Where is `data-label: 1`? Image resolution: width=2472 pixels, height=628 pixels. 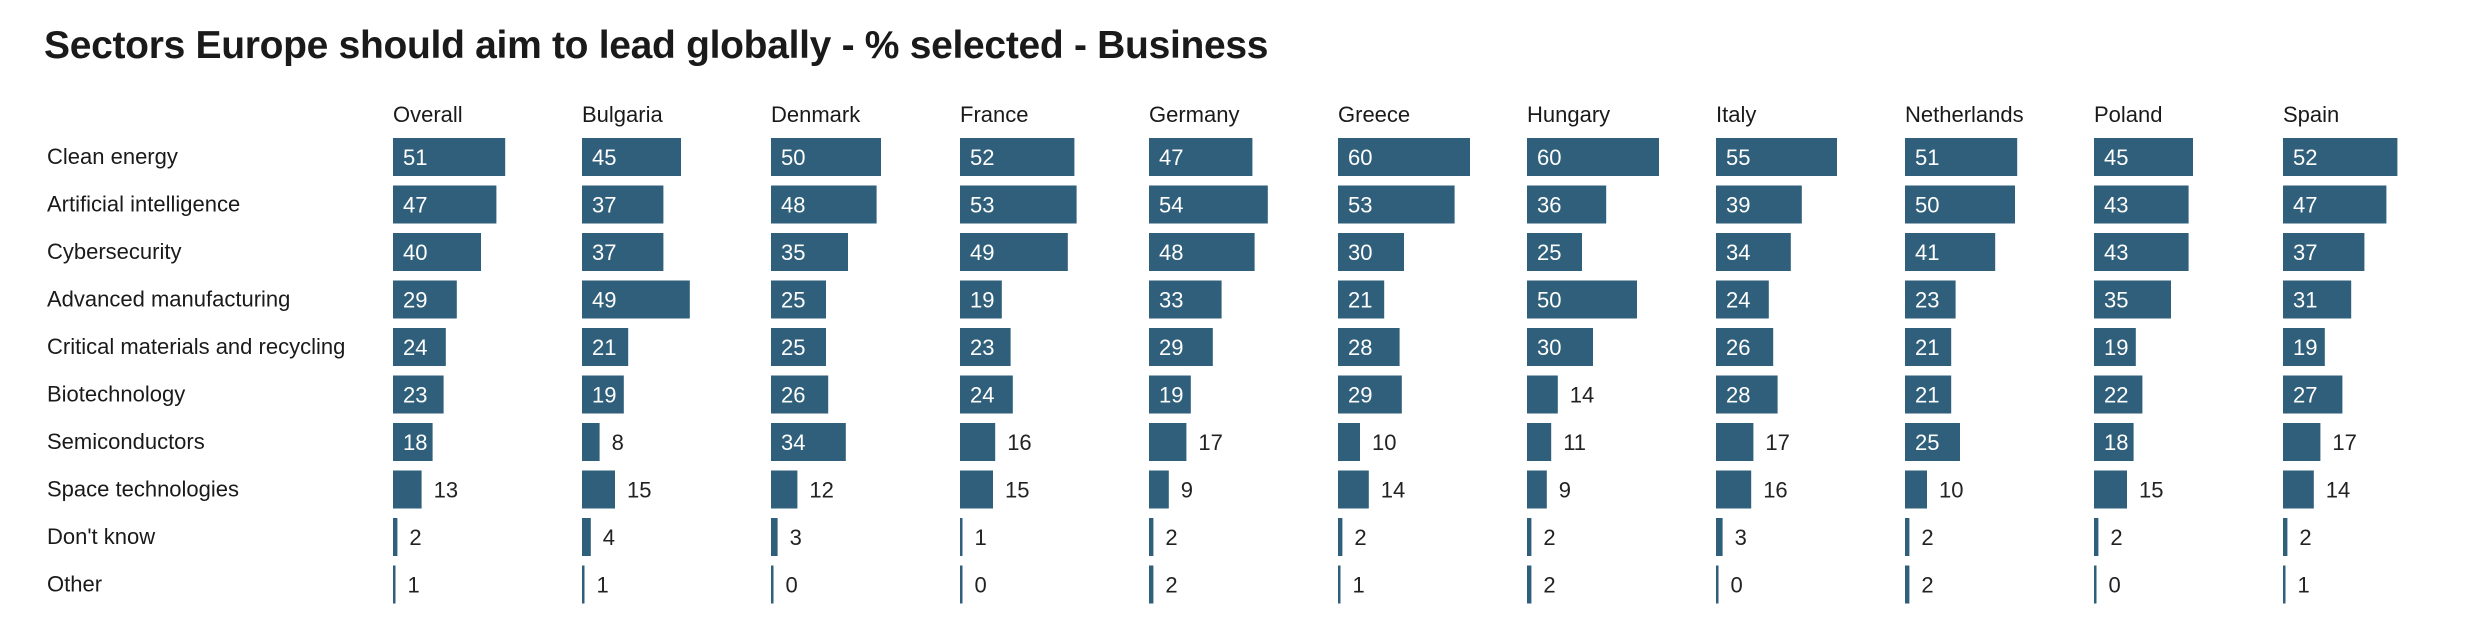
data-label: 1 is located at coordinates (414, 585).